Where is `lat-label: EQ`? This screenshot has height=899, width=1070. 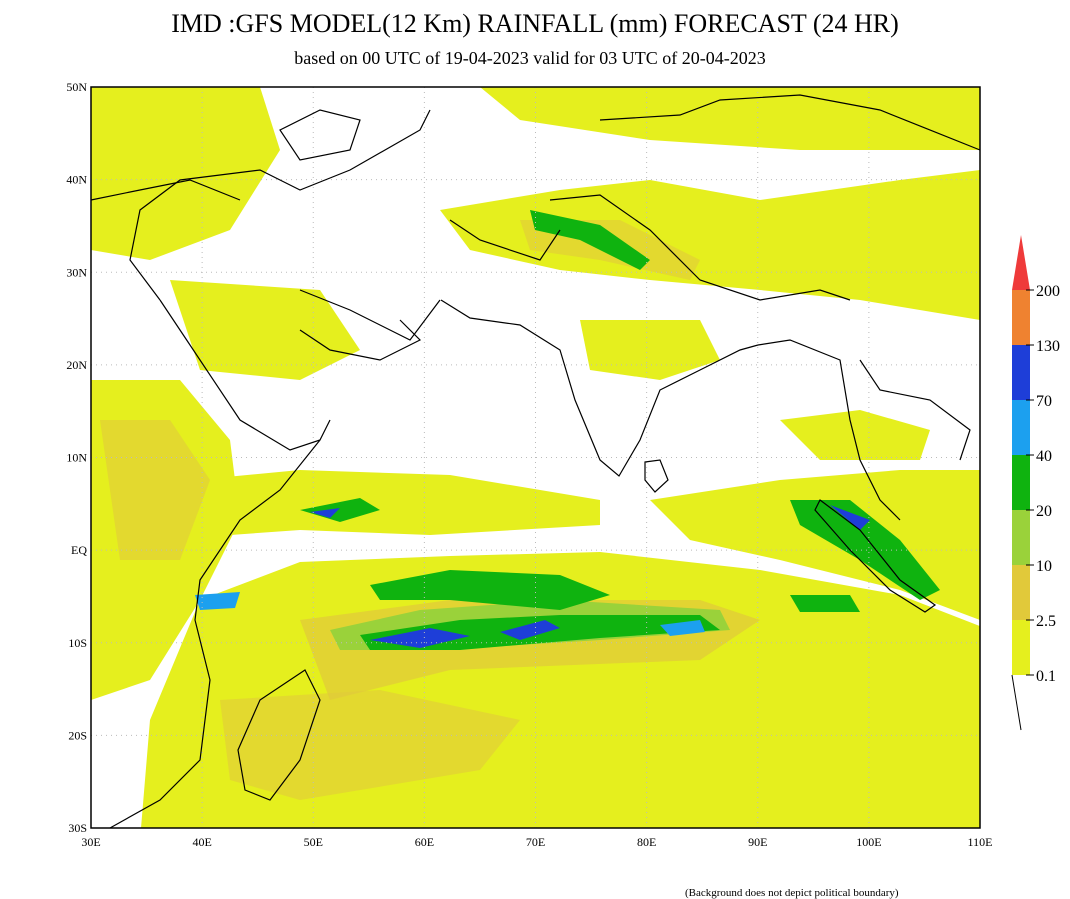 lat-label: EQ is located at coordinates (79, 550).